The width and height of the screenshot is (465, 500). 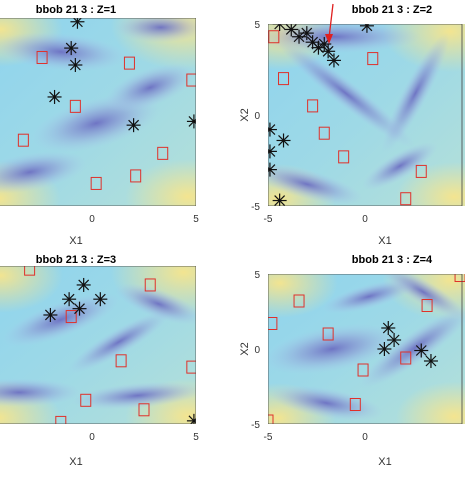 What do you see at coordinates (76, 10) in the screenshot?
I see `chart-title: bbob 21 3 : Z=1` at bounding box center [76, 10].